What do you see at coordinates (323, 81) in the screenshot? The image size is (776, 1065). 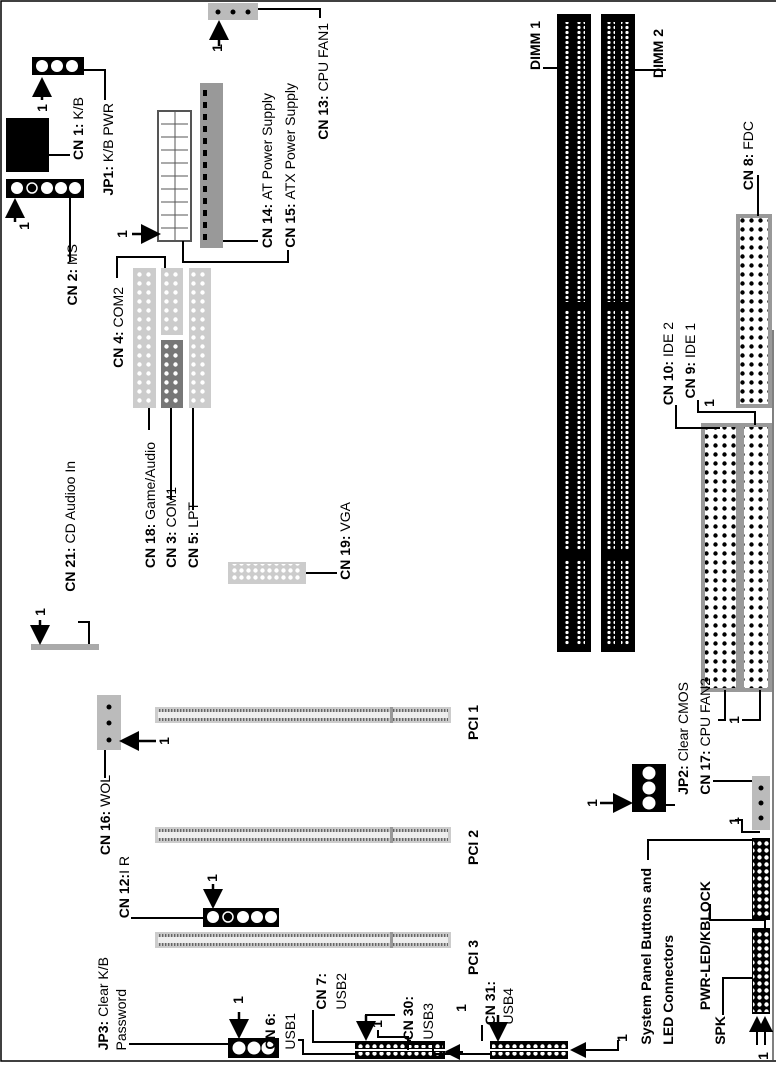 I see `label-cn13: CN 13: CPU FAN1` at bounding box center [323, 81].